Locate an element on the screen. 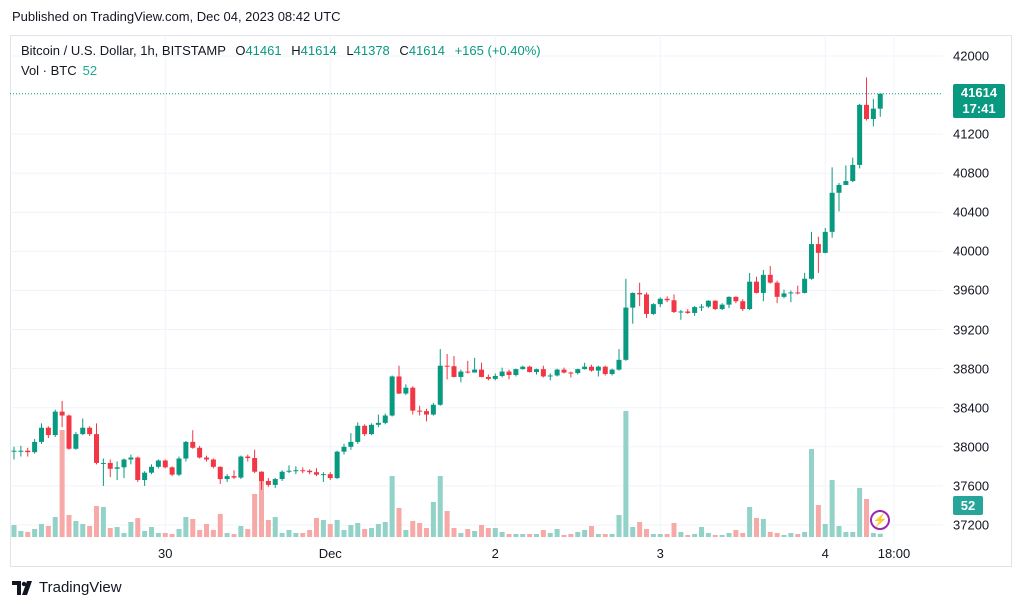  volume-label: Vol · BTC is located at coordinates (49, 70).